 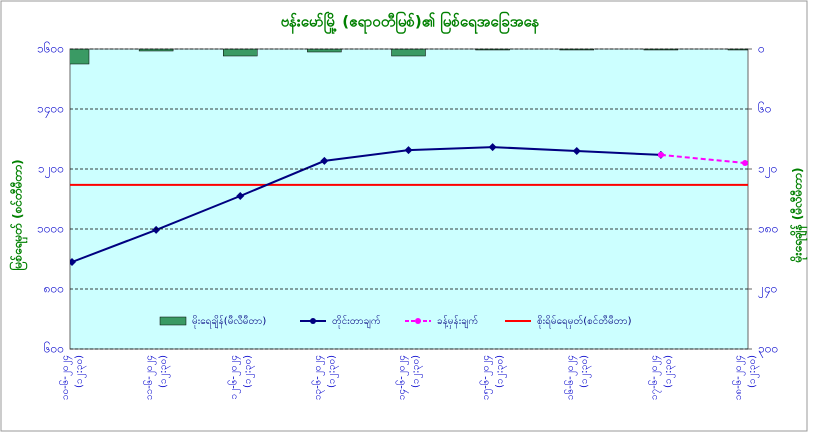 I want to click on y2-tick-label: ၆၀, so click(x=765, y=108).